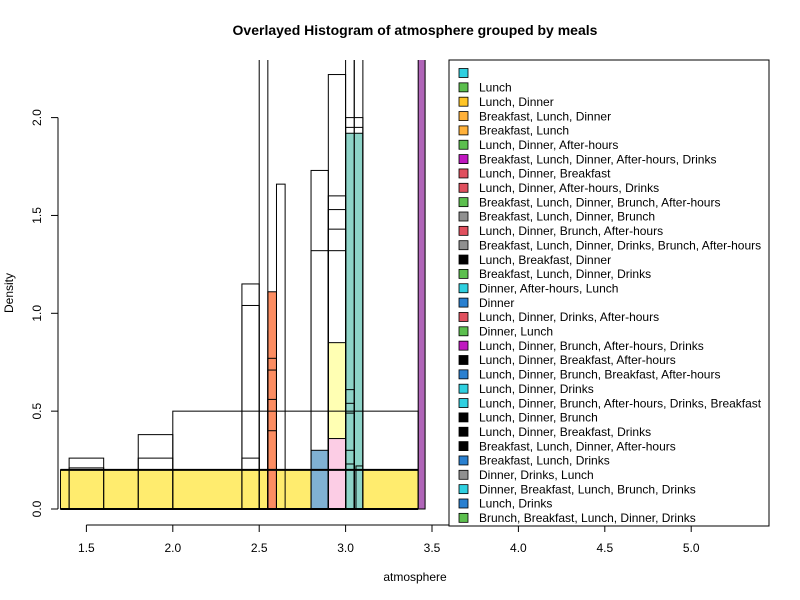 Image resolution: width=800 pixels, height=600 pixels. I want to click on legend-label: Lunch, Breakfast, Dinner, so click(545, 260).